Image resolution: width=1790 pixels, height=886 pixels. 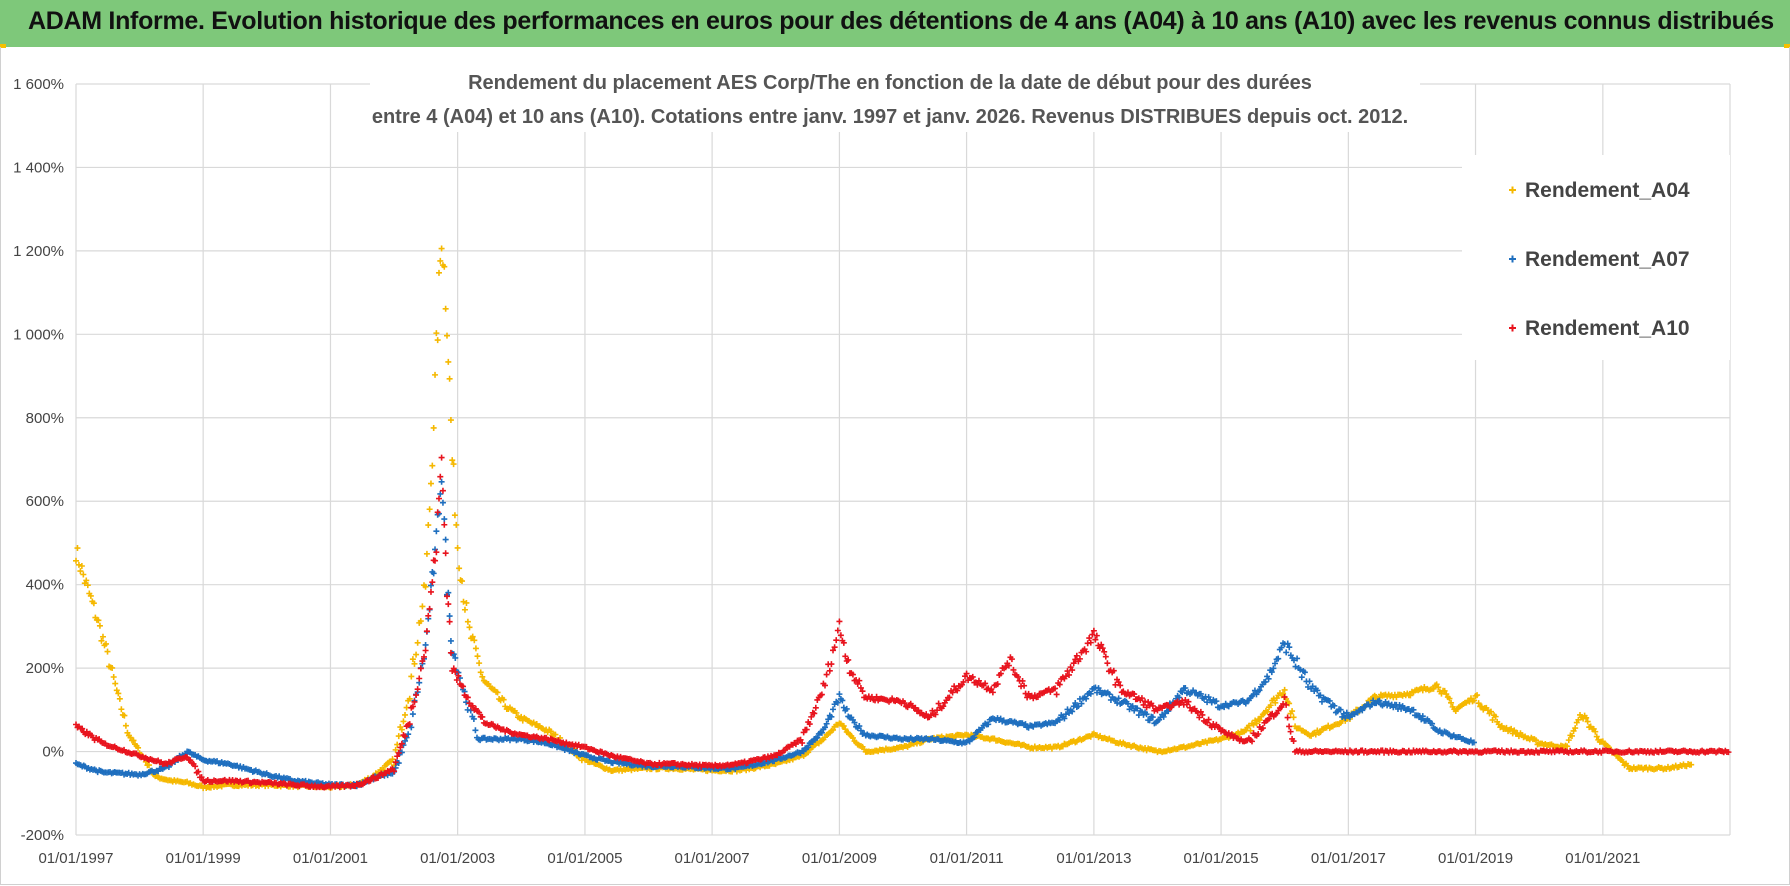 I want to click on legend-label-Rendement_A07: Rendement_A07, so click(x=1607, y=259).